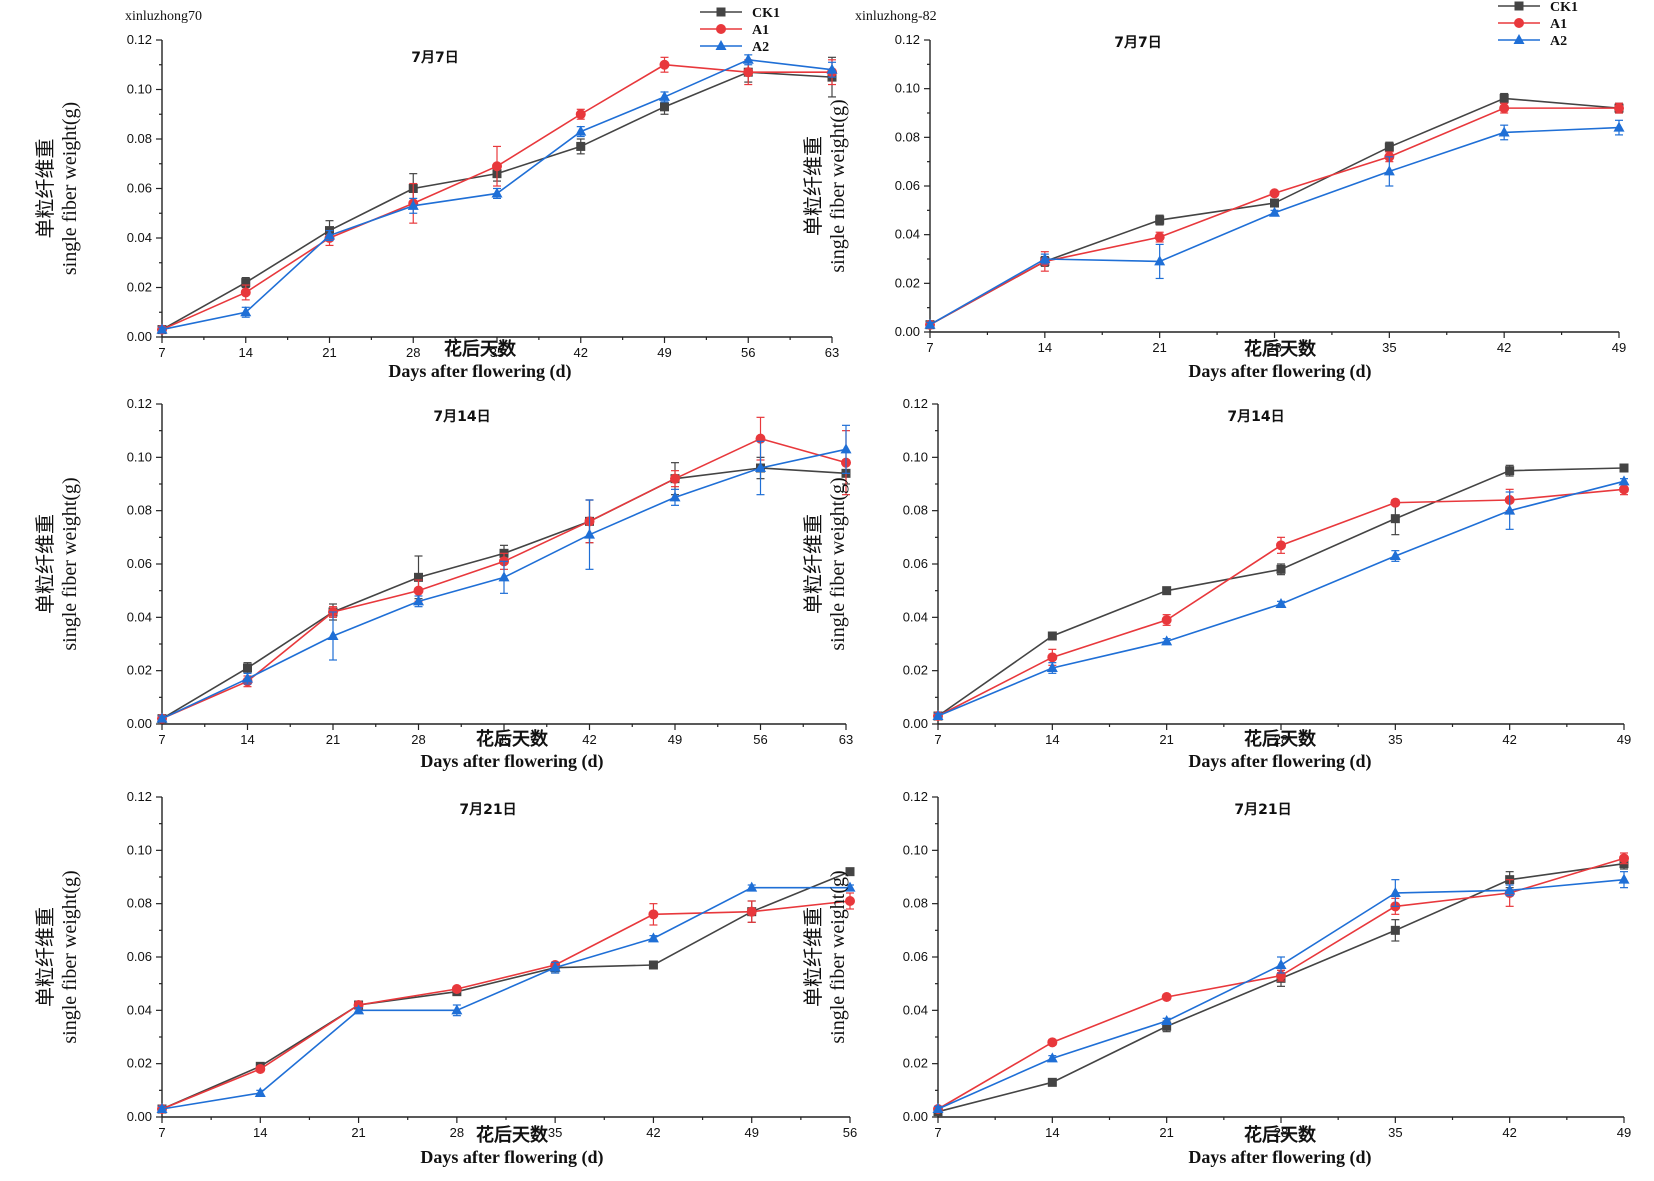 Image resolution: width=1654 pixels, height=1181 pixels. What do you see at coordinates (1519, 23) in the screenshot?
I see `legend-marker-a1` at bounding box center [1519, 23].